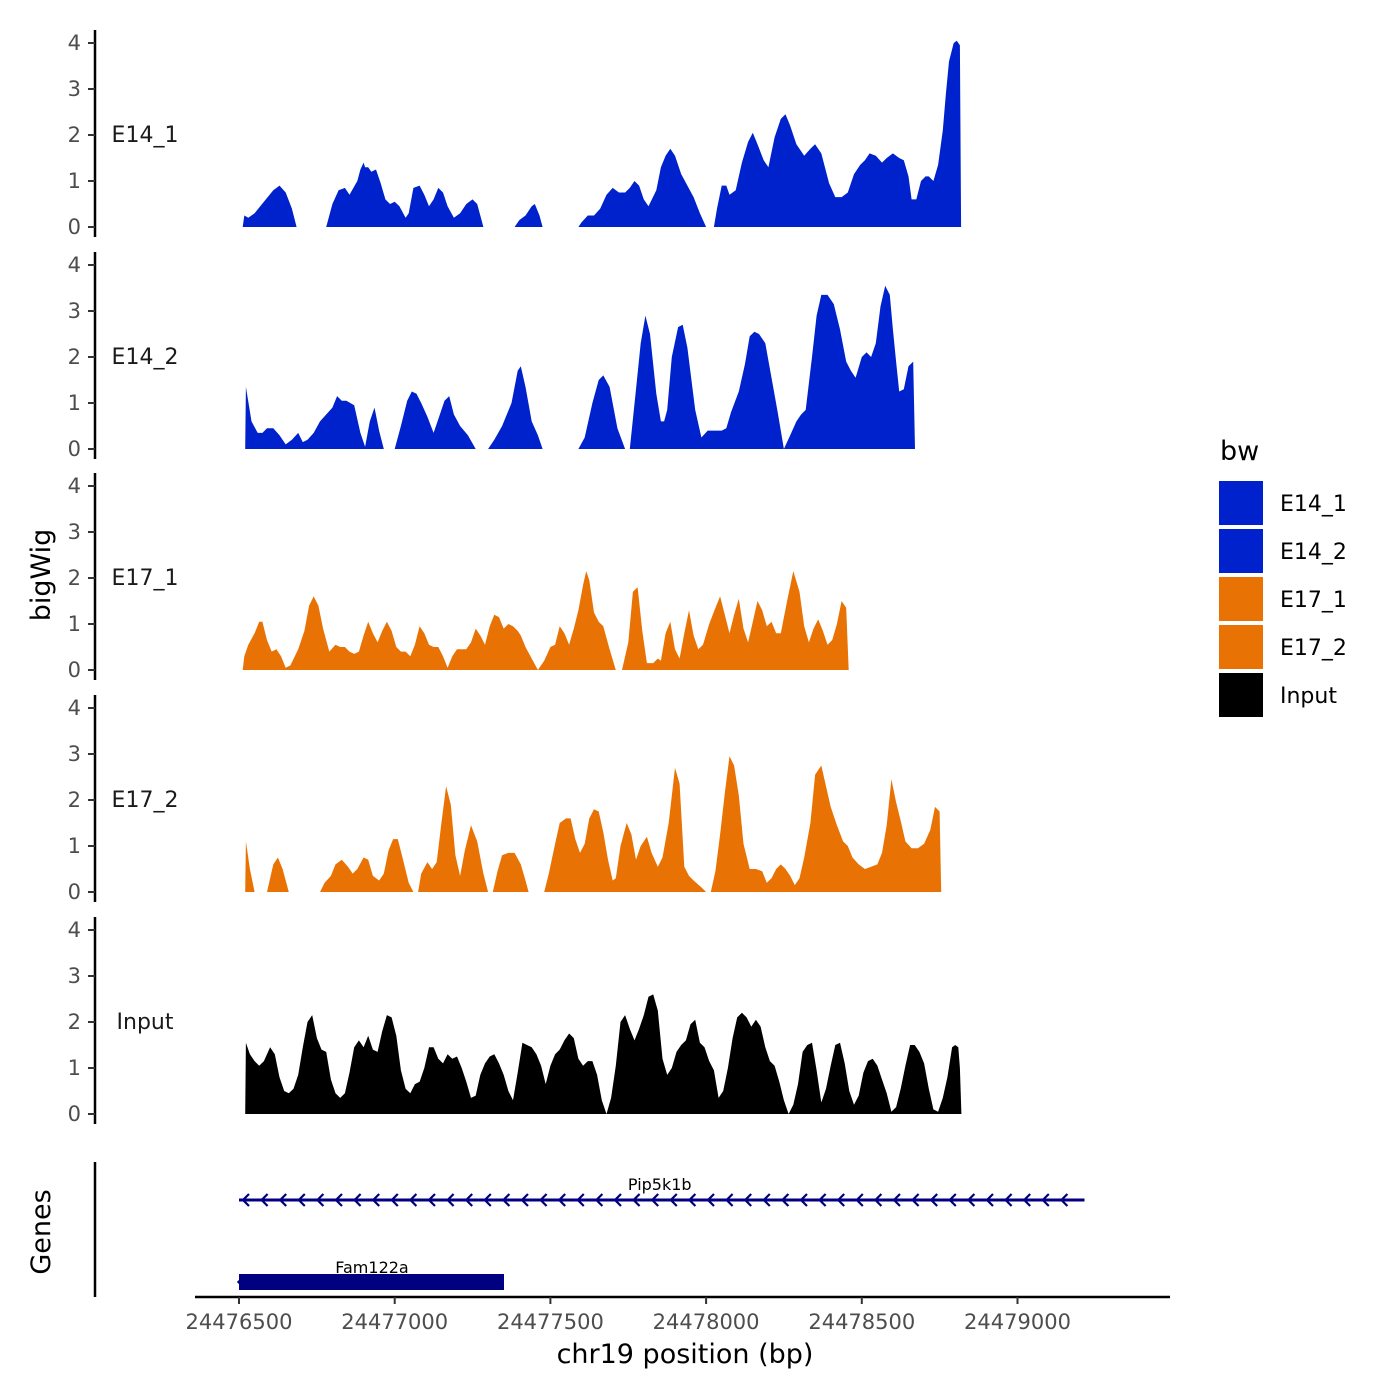 Image resolution: width=1400 pixels, height=1400 pixels. I want to click on x-tick-label: 24478000, so click(706, 1322).